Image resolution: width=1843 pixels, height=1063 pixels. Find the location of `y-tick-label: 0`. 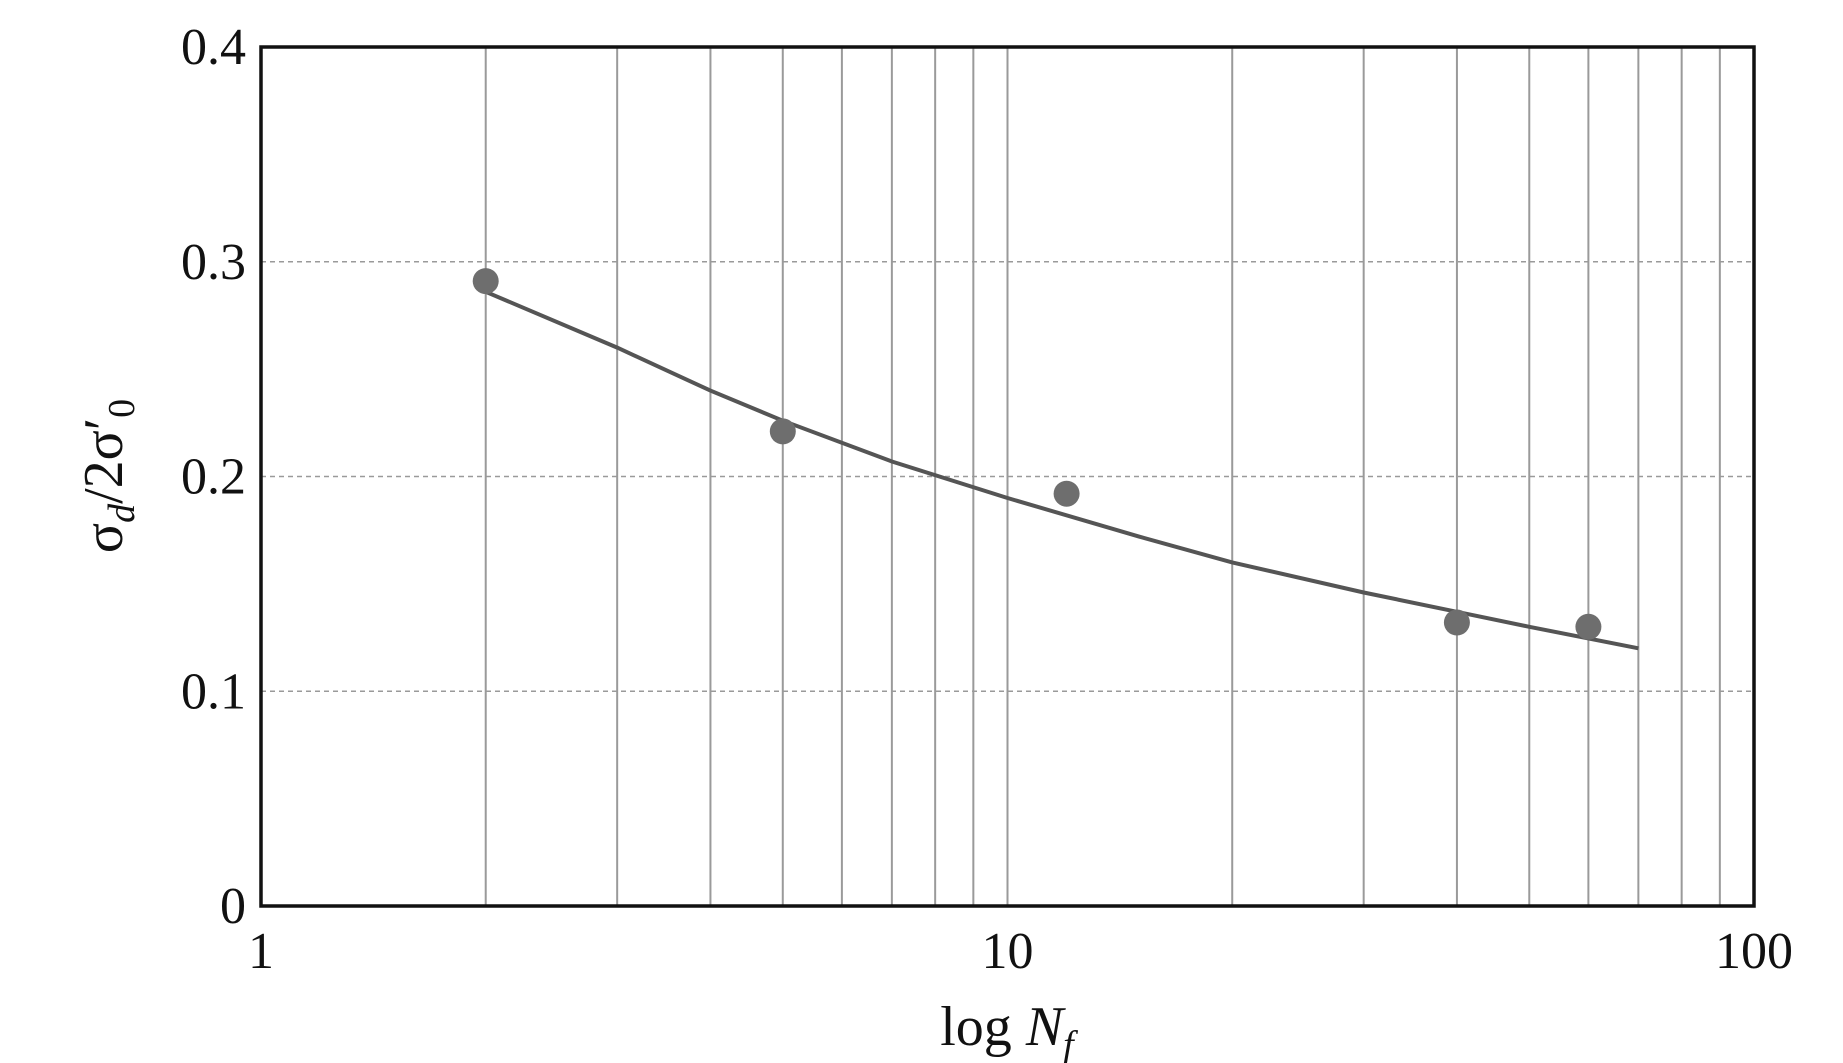

y-tick-label: 0 is located at coordinates (233, 906).